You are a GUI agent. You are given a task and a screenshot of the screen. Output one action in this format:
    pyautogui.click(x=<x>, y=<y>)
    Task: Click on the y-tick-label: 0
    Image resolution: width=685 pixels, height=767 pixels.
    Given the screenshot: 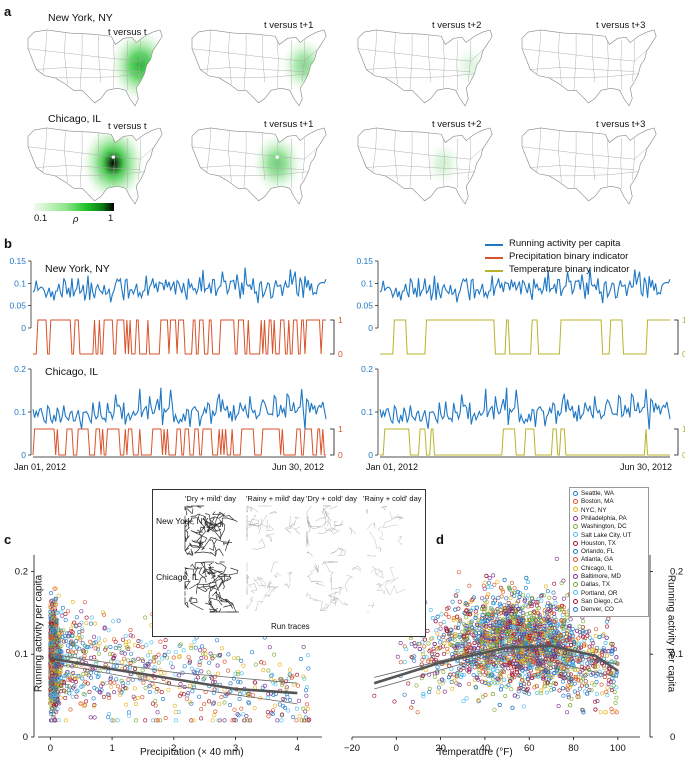 What is the action you would take?
    pyautogui.click(x=370, y=328)
    